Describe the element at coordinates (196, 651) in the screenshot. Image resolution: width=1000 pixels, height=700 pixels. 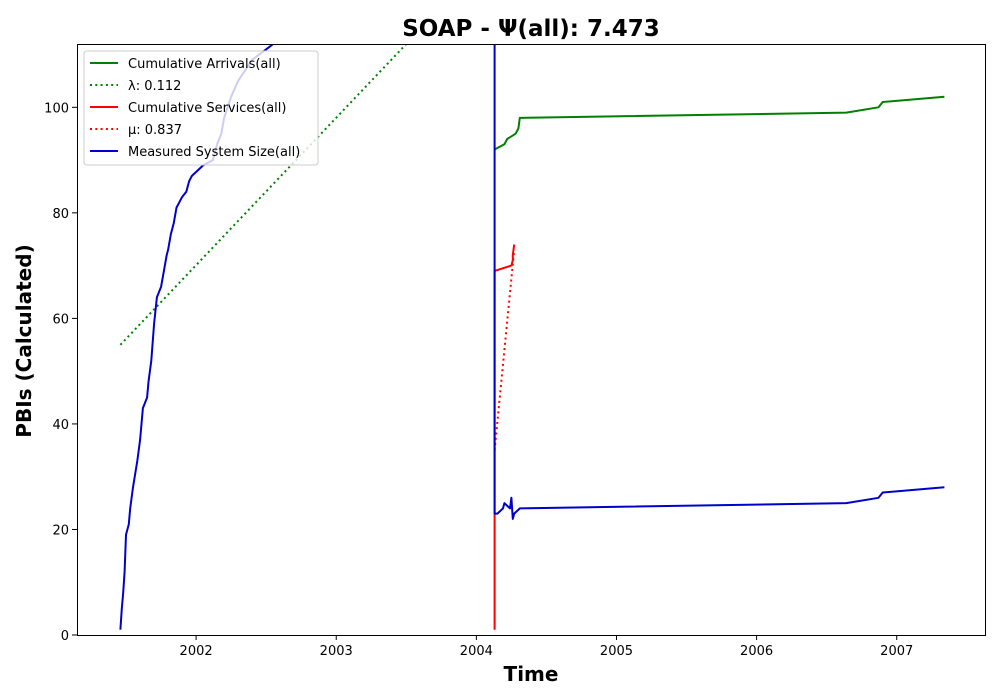
I see `x-tick-label: 2002` at that location.